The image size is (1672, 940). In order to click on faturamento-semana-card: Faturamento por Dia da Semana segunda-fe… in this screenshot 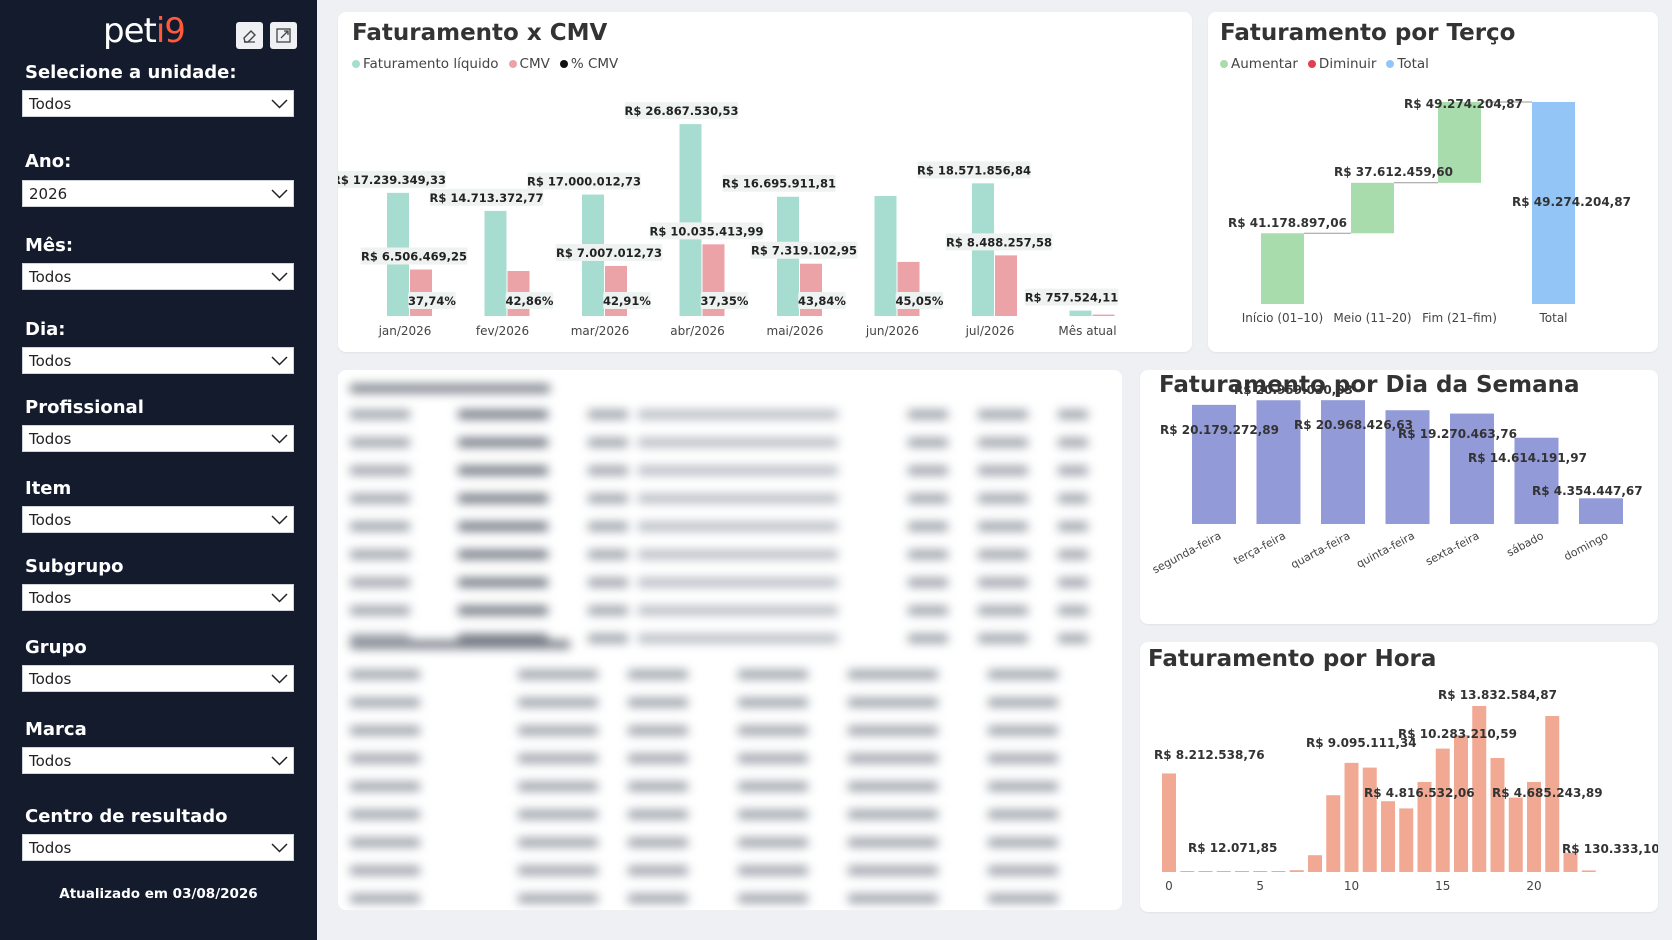, I will do `click(1399, 497)`.